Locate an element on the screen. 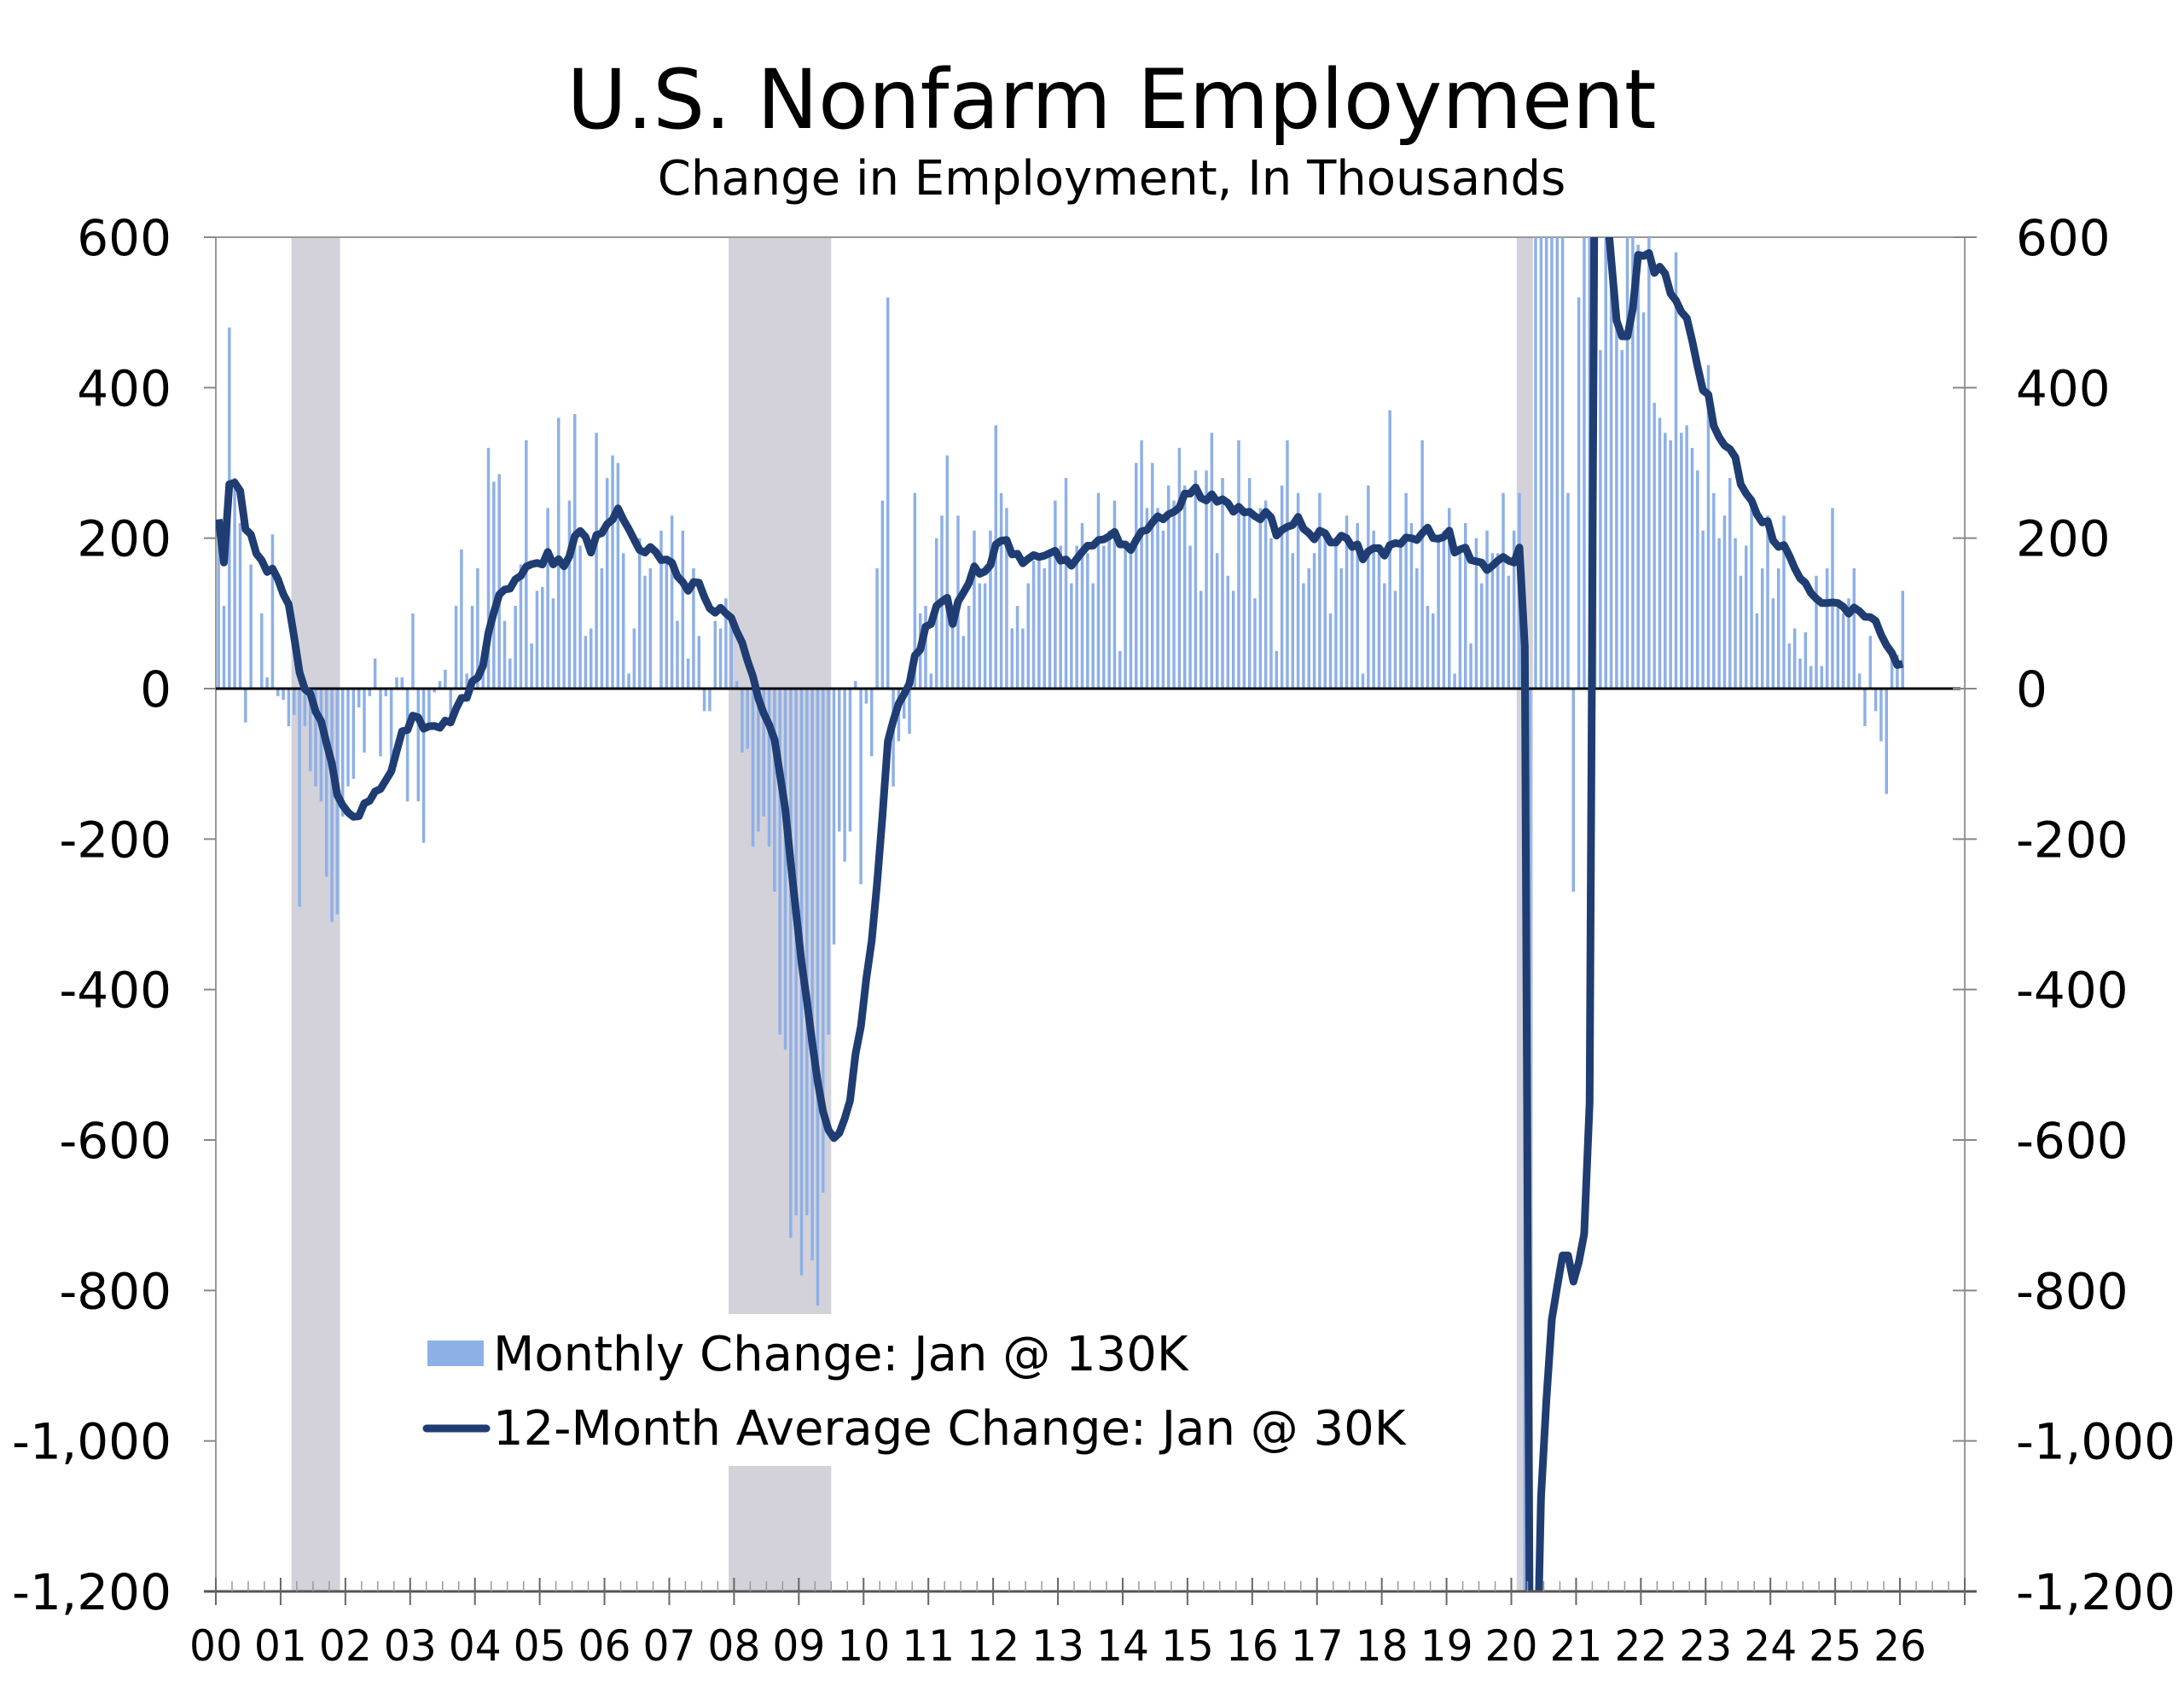  x-tick-label: 06 is located at coordinates (604, 1646).